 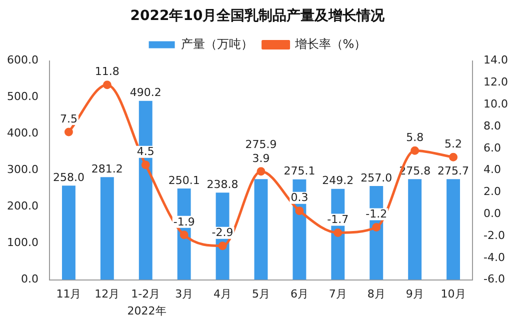 I want to click on y2-tick-label: -6.0, so click(x=494, y=279).